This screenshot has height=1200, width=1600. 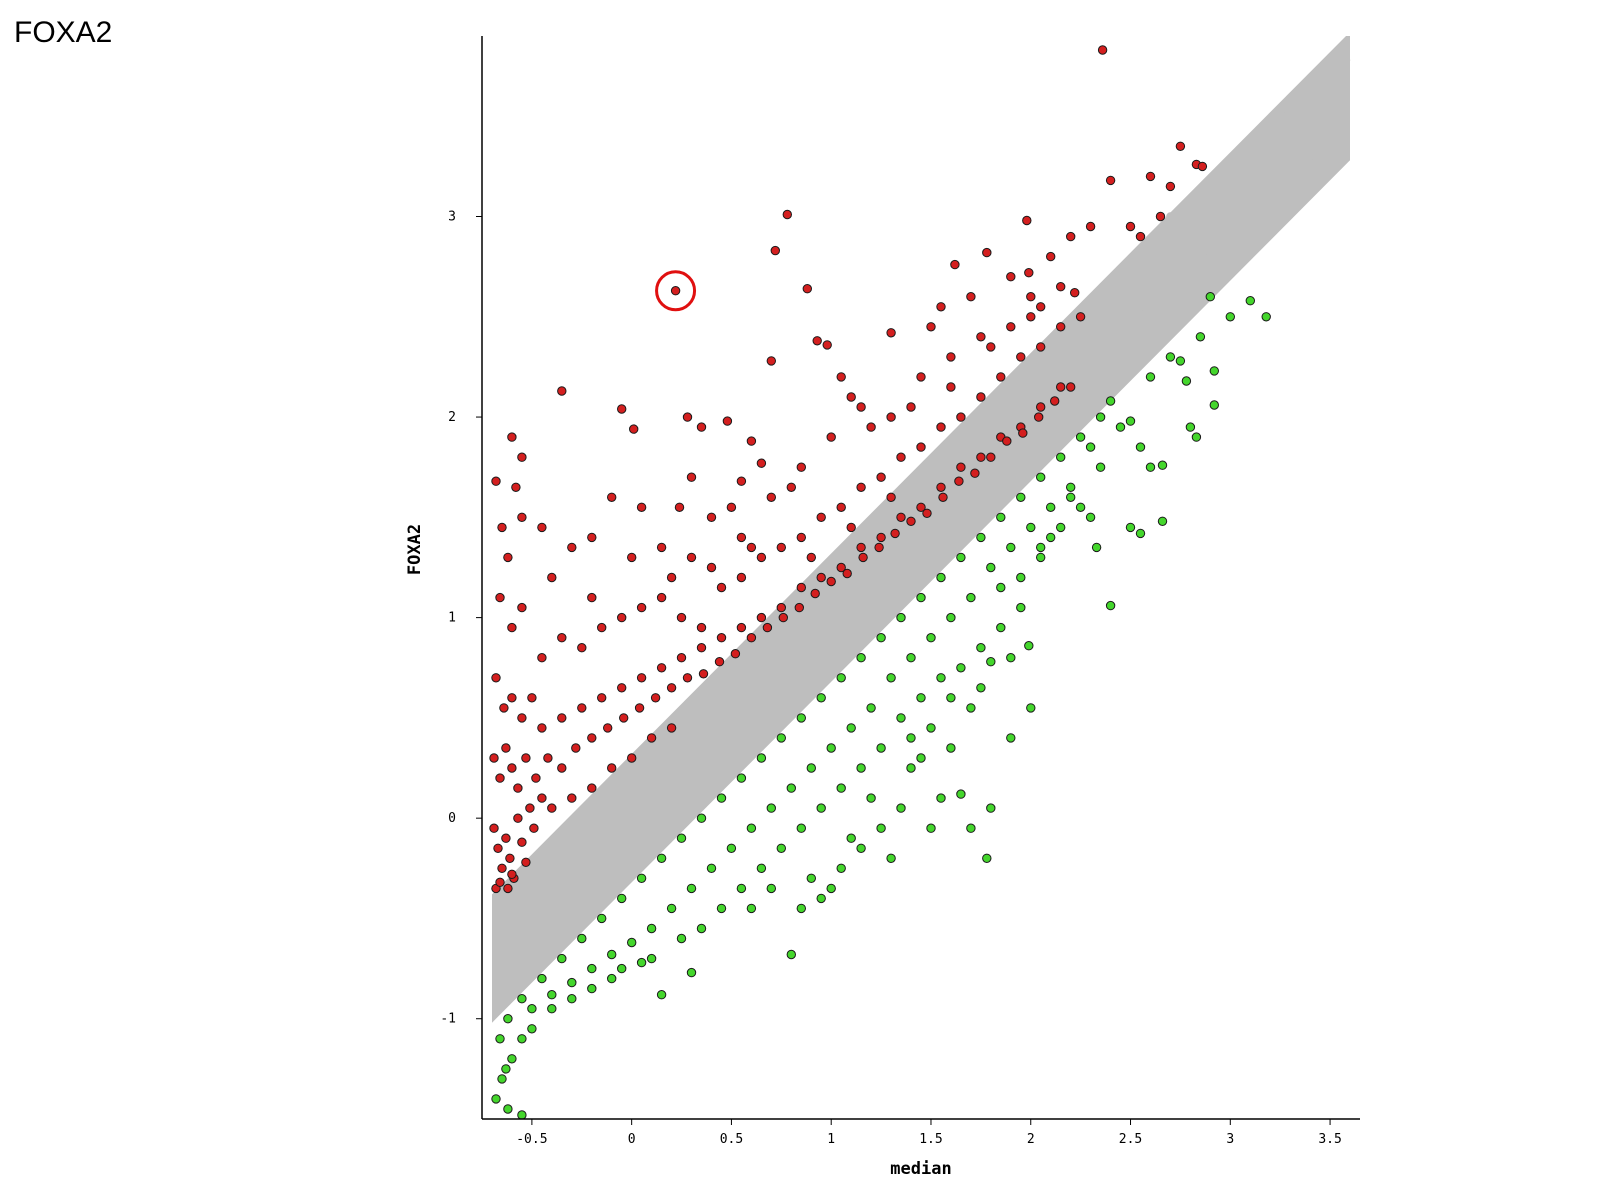 I want to click on x-tick-label: 1, so click(x=831, y=1139).